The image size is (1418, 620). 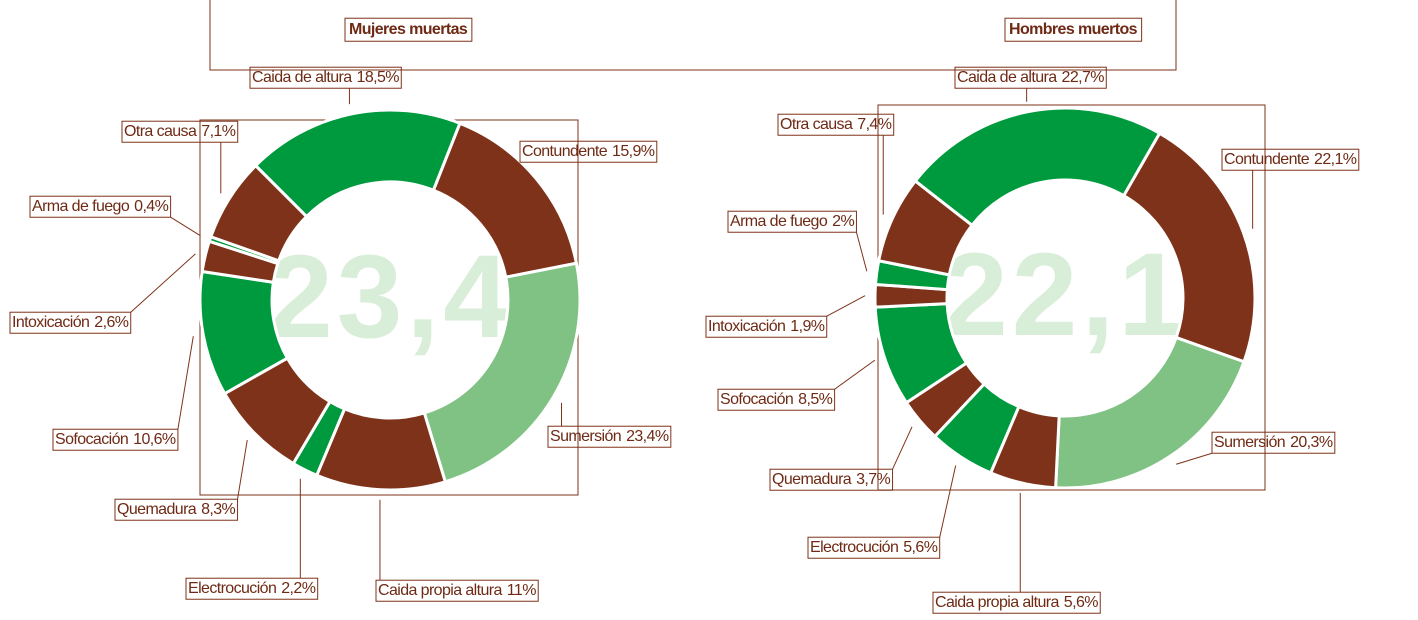 I want to click on chart-title: Hombres muertos, so click(x=1073, y=29).